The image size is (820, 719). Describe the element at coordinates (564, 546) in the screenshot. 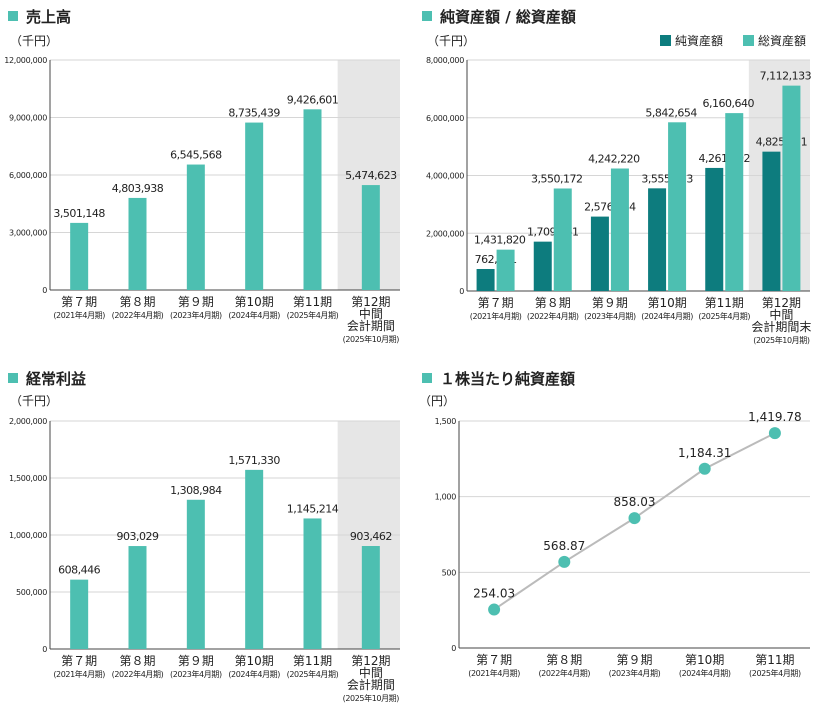

I see `data-label: 568.87` at that location.